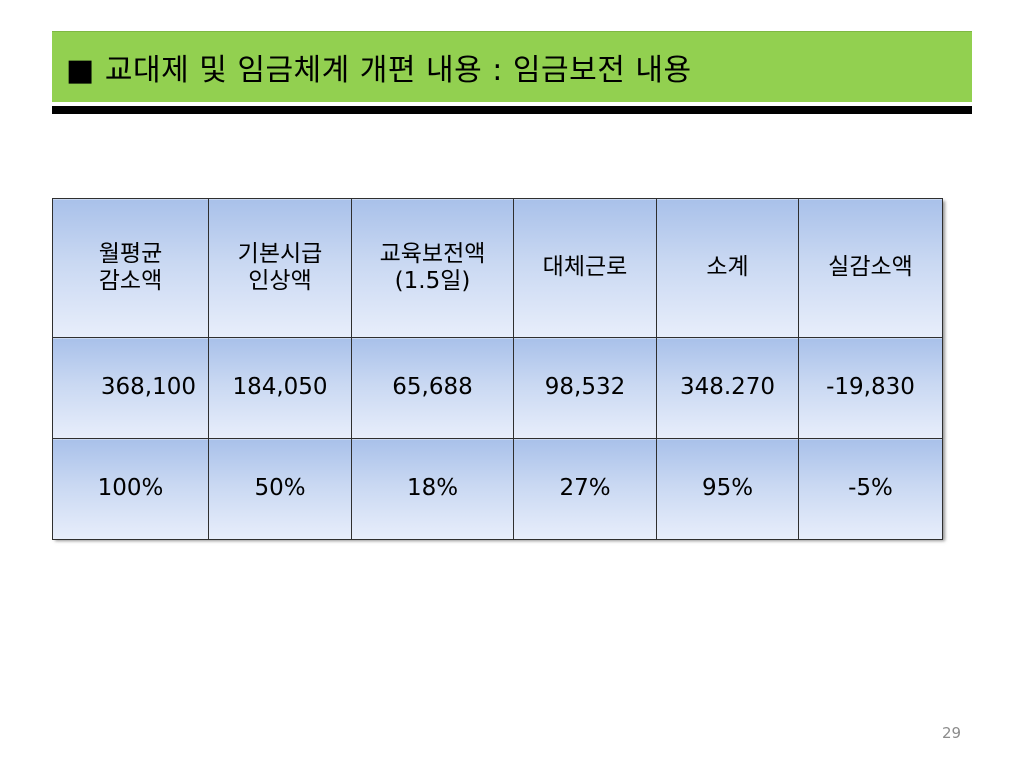 This screenshot has width=1024, height=768. Describe the element at coordinates (512, 110) in the screenshot. I see `title-underline` at that location.